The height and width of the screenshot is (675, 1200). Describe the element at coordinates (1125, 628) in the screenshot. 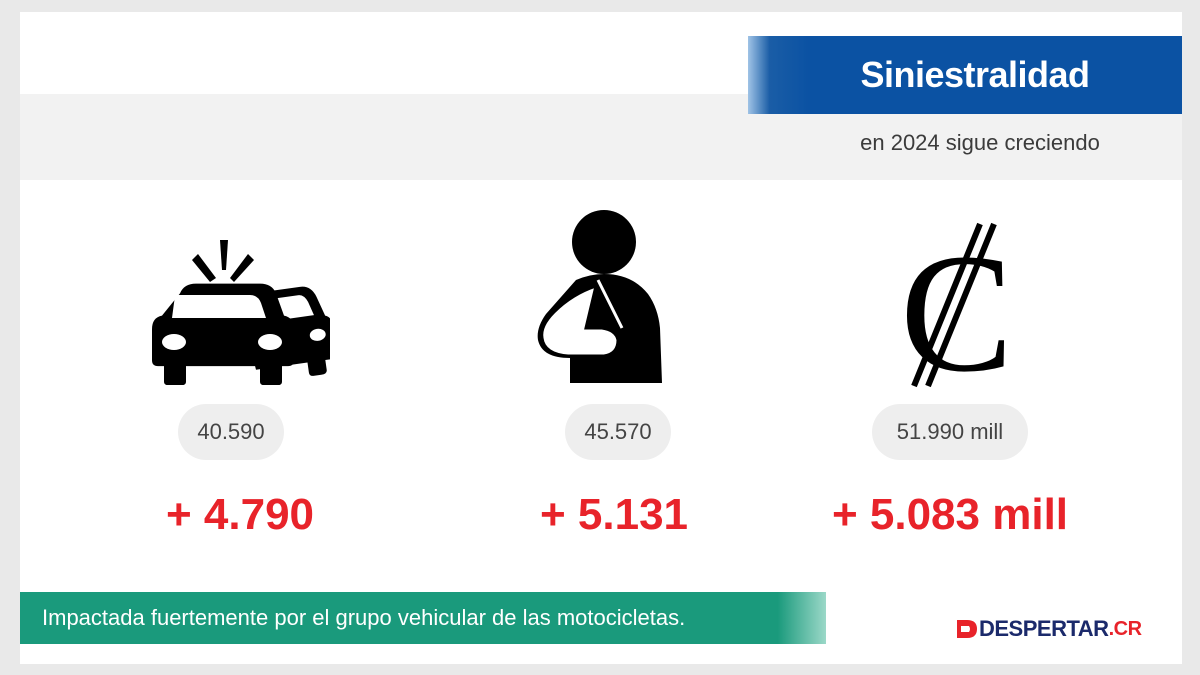

I see `logo-suffix: .CR` at that location.